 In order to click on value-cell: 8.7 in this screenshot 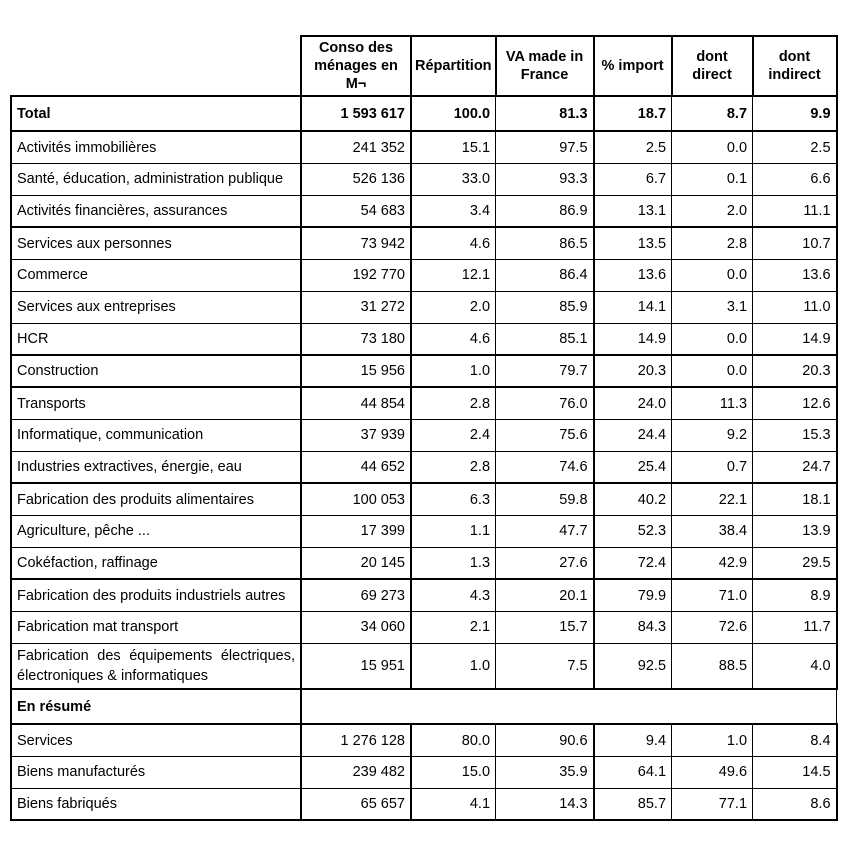, I will do `click(712, 114)`.